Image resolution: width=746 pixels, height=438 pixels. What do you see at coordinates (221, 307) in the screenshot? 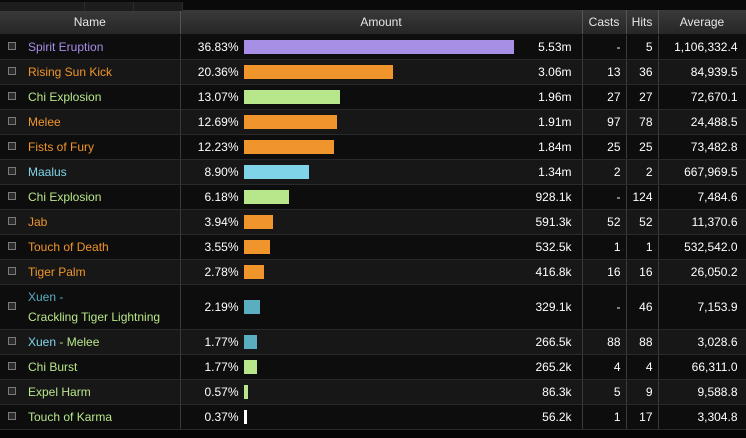
I see `percent-value: 2.19%` at bounding box center [221, 307].